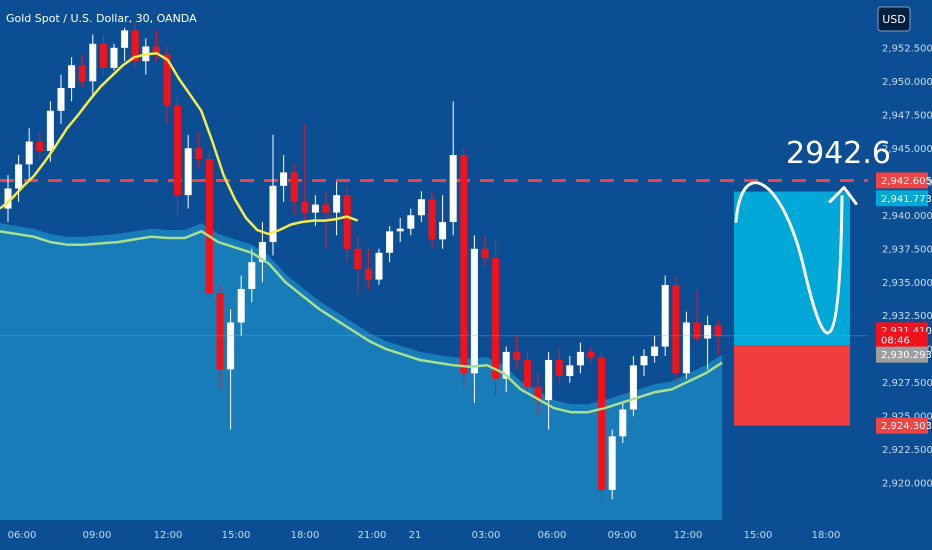 The image size is (932, 550). What do you see at coordinates (843, 196) in the screenshot?
I see `arrow-up-icon` at bounding box center [843, 196].